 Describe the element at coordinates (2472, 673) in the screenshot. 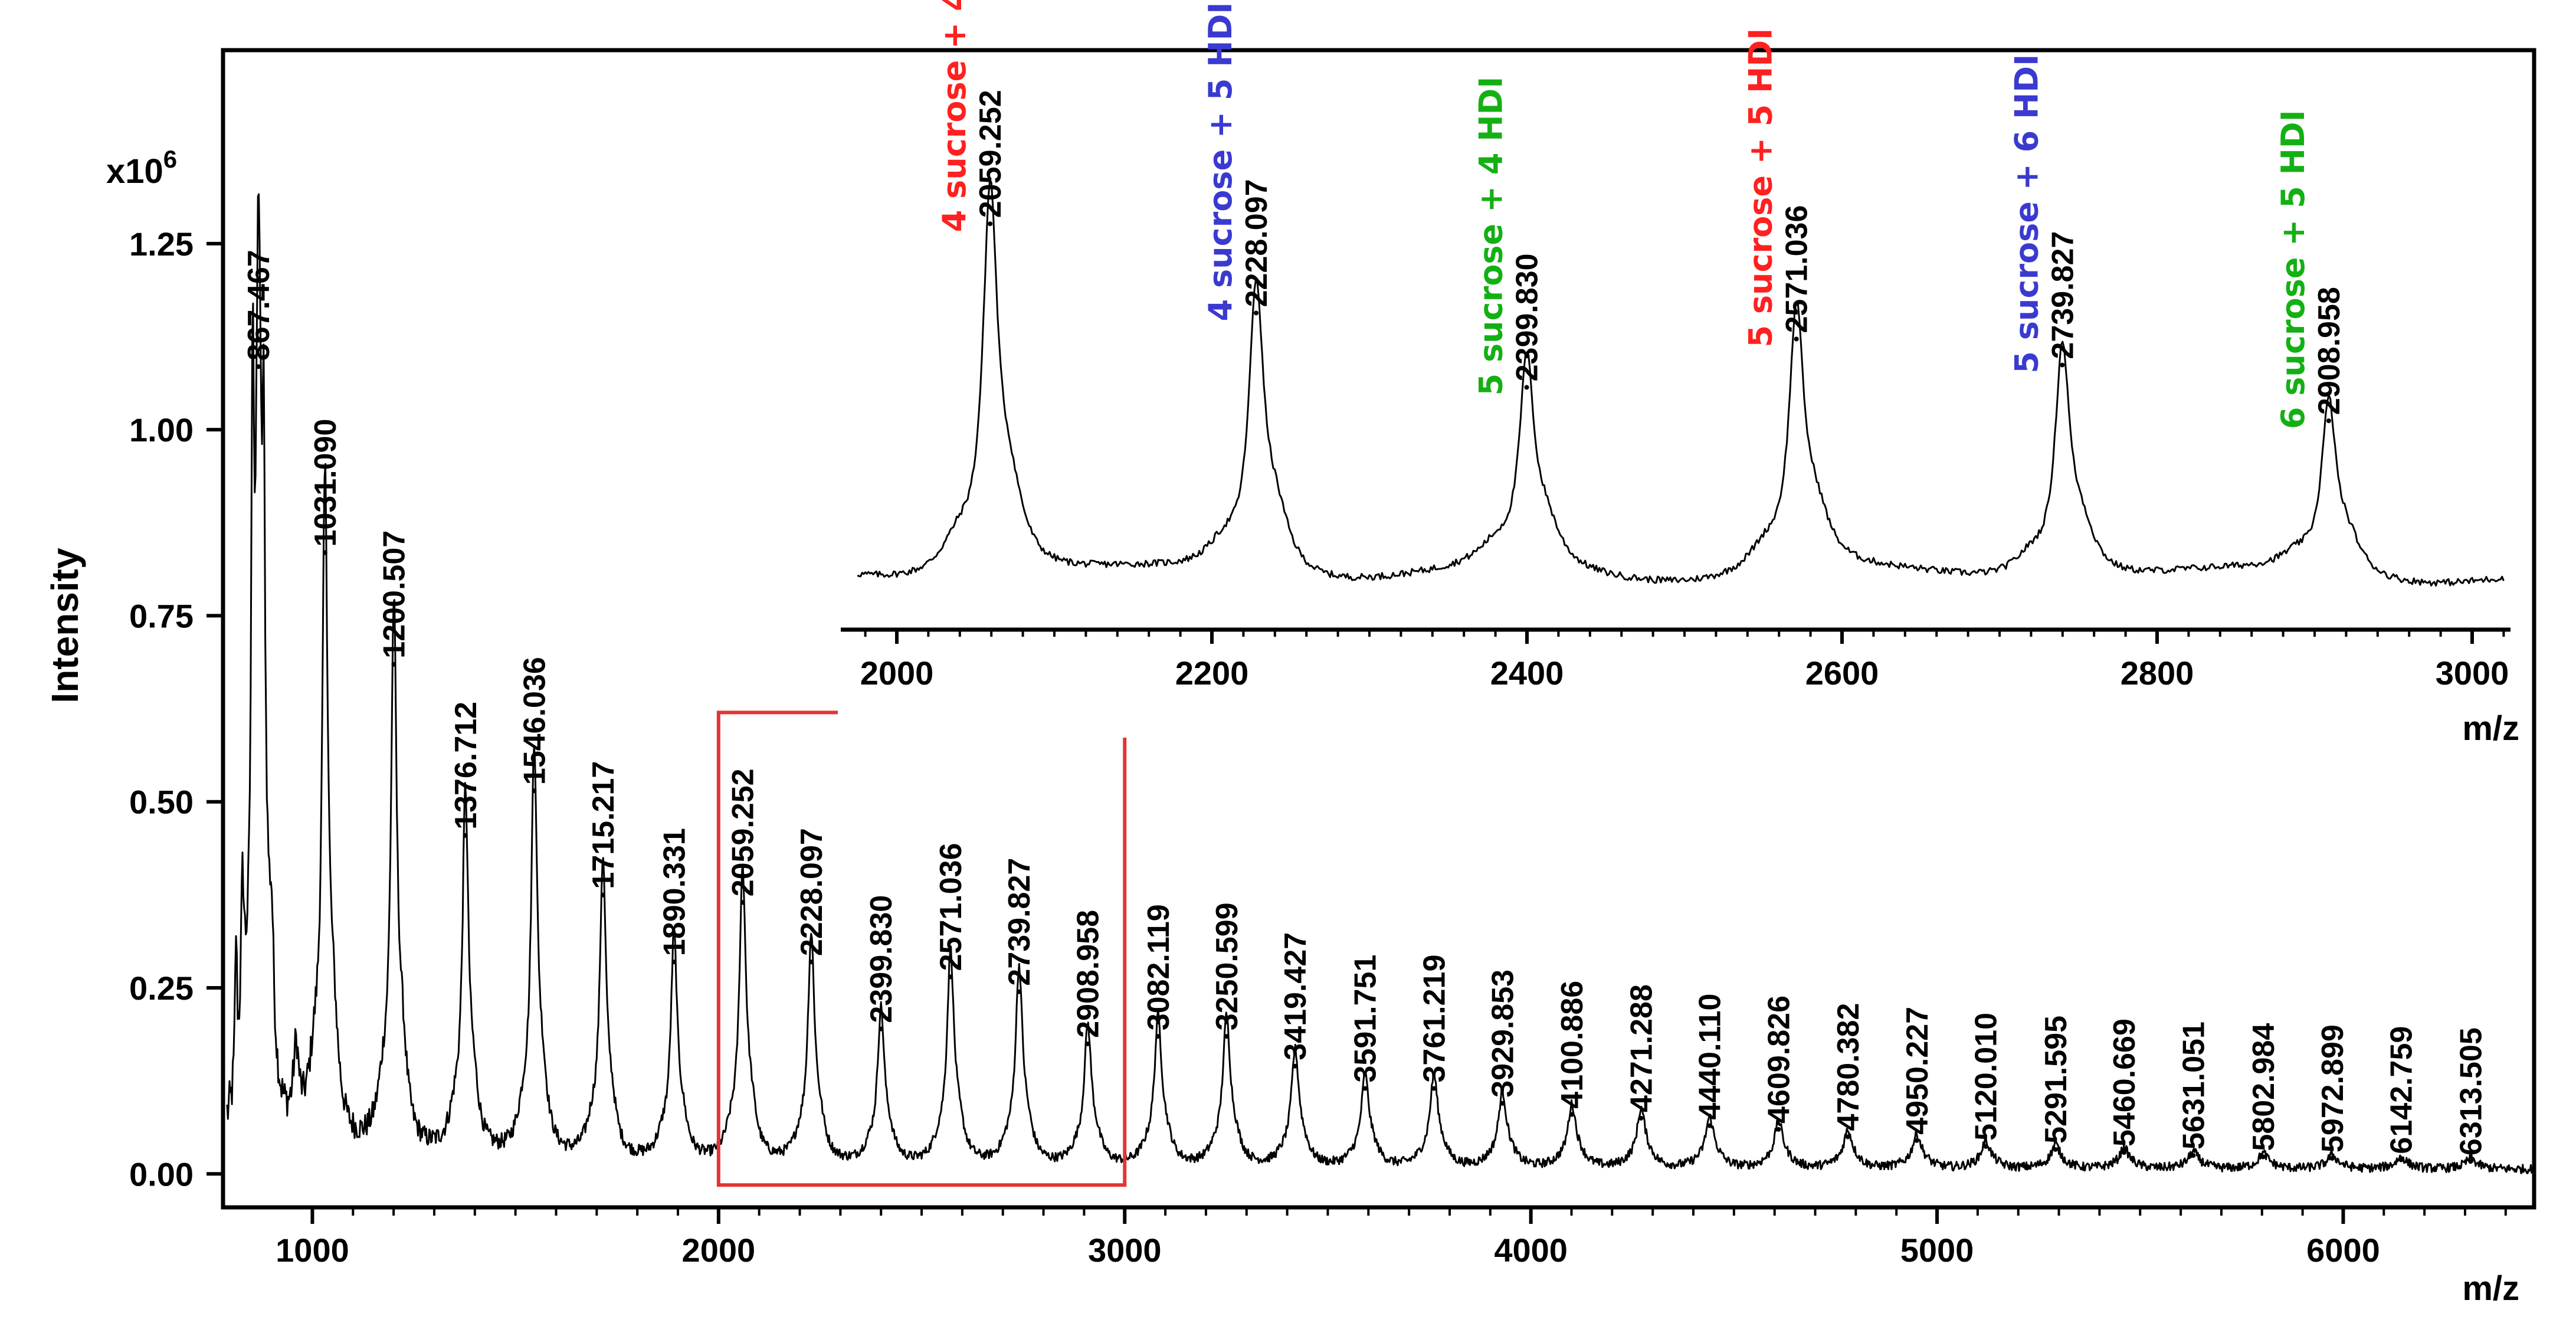

I see `inset-x-tick-label: 3000` at that location.